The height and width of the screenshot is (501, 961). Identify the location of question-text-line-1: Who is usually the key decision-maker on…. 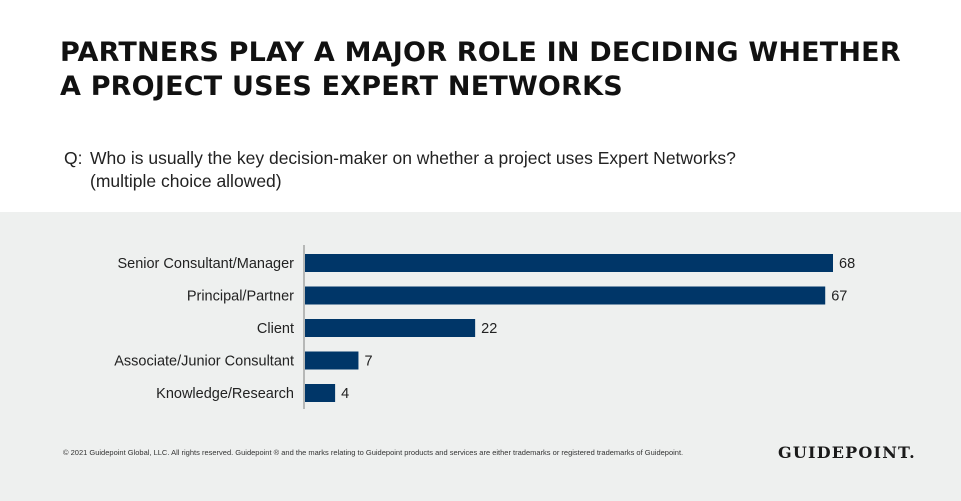
(413, 158).